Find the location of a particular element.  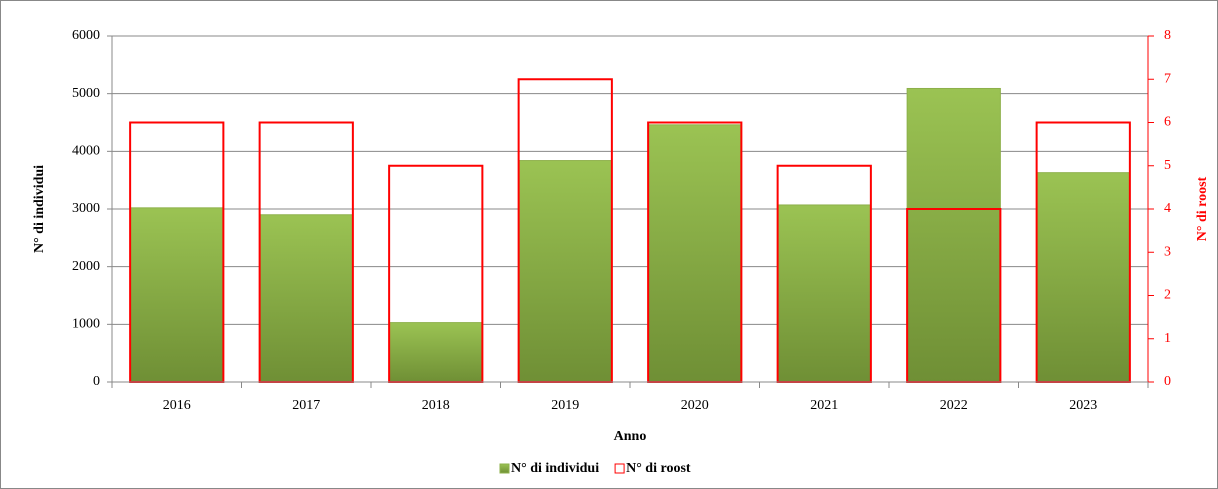

x-tick-label: 2023 is located at coordinates (1083, 405).